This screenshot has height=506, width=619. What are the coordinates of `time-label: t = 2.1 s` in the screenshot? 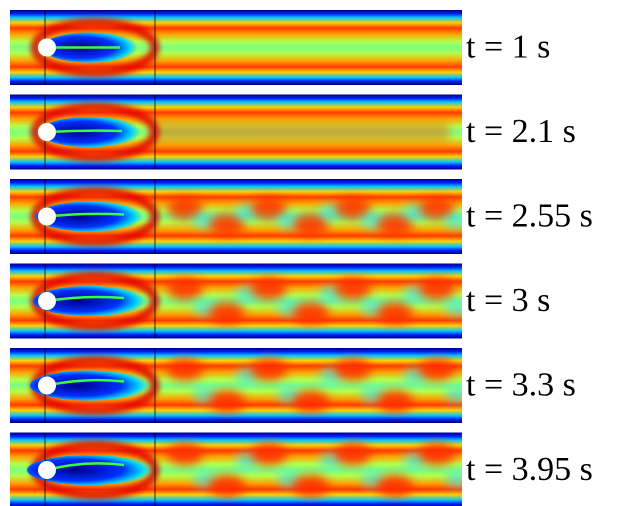 It's located at (521, 131).